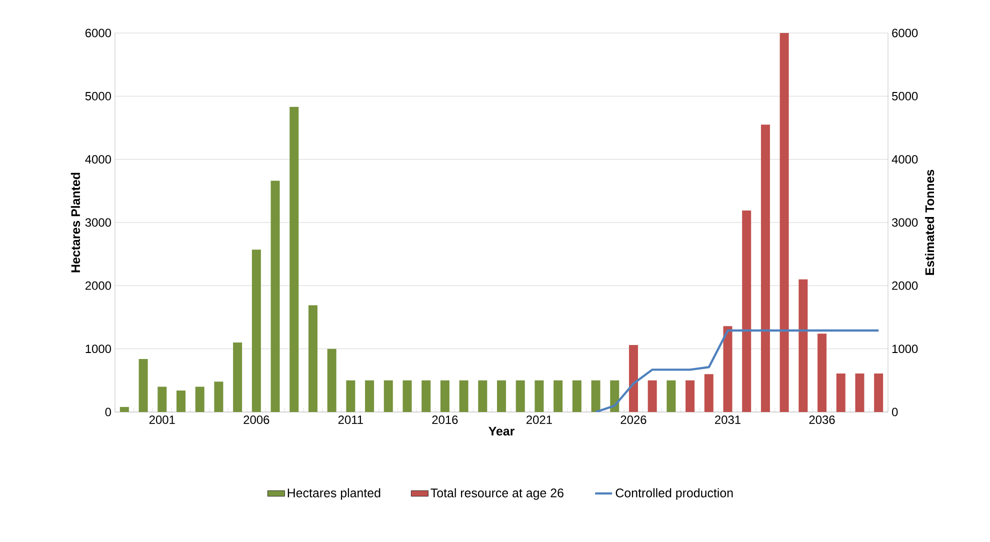 This screenshot has width=990, height=542. What do you see at coordinates (905, 349) in the screenshot?
I see `y2-tick-label: 1000` at bounding box center [905, 349].